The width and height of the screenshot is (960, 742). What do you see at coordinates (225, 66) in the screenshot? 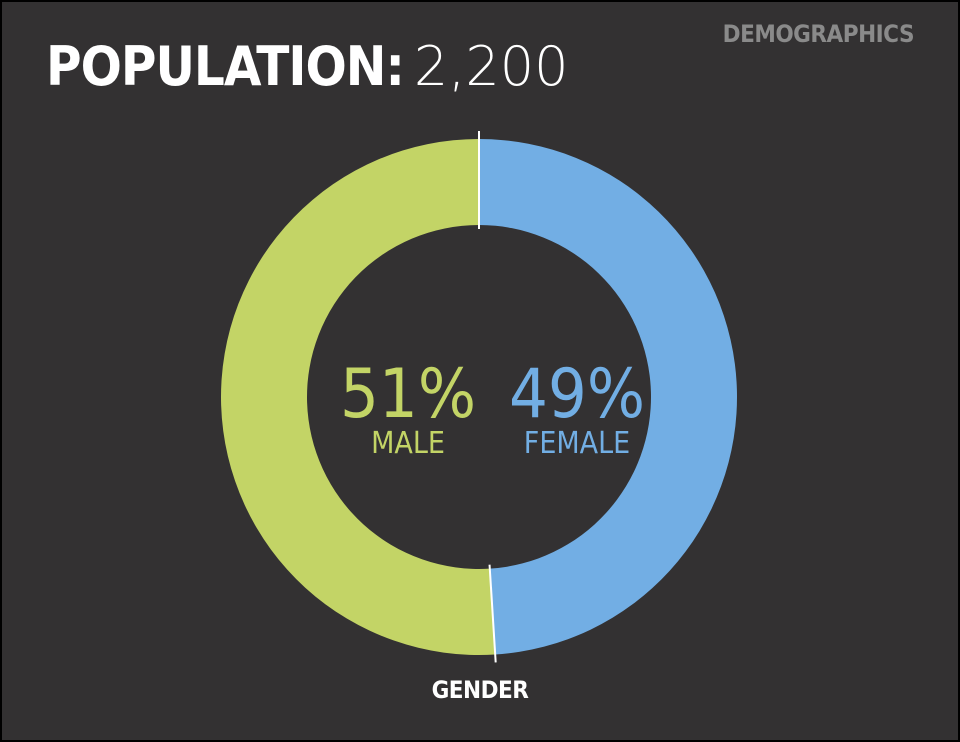
I see `population-label: POPULATION:` at bounding box center [225, 66].